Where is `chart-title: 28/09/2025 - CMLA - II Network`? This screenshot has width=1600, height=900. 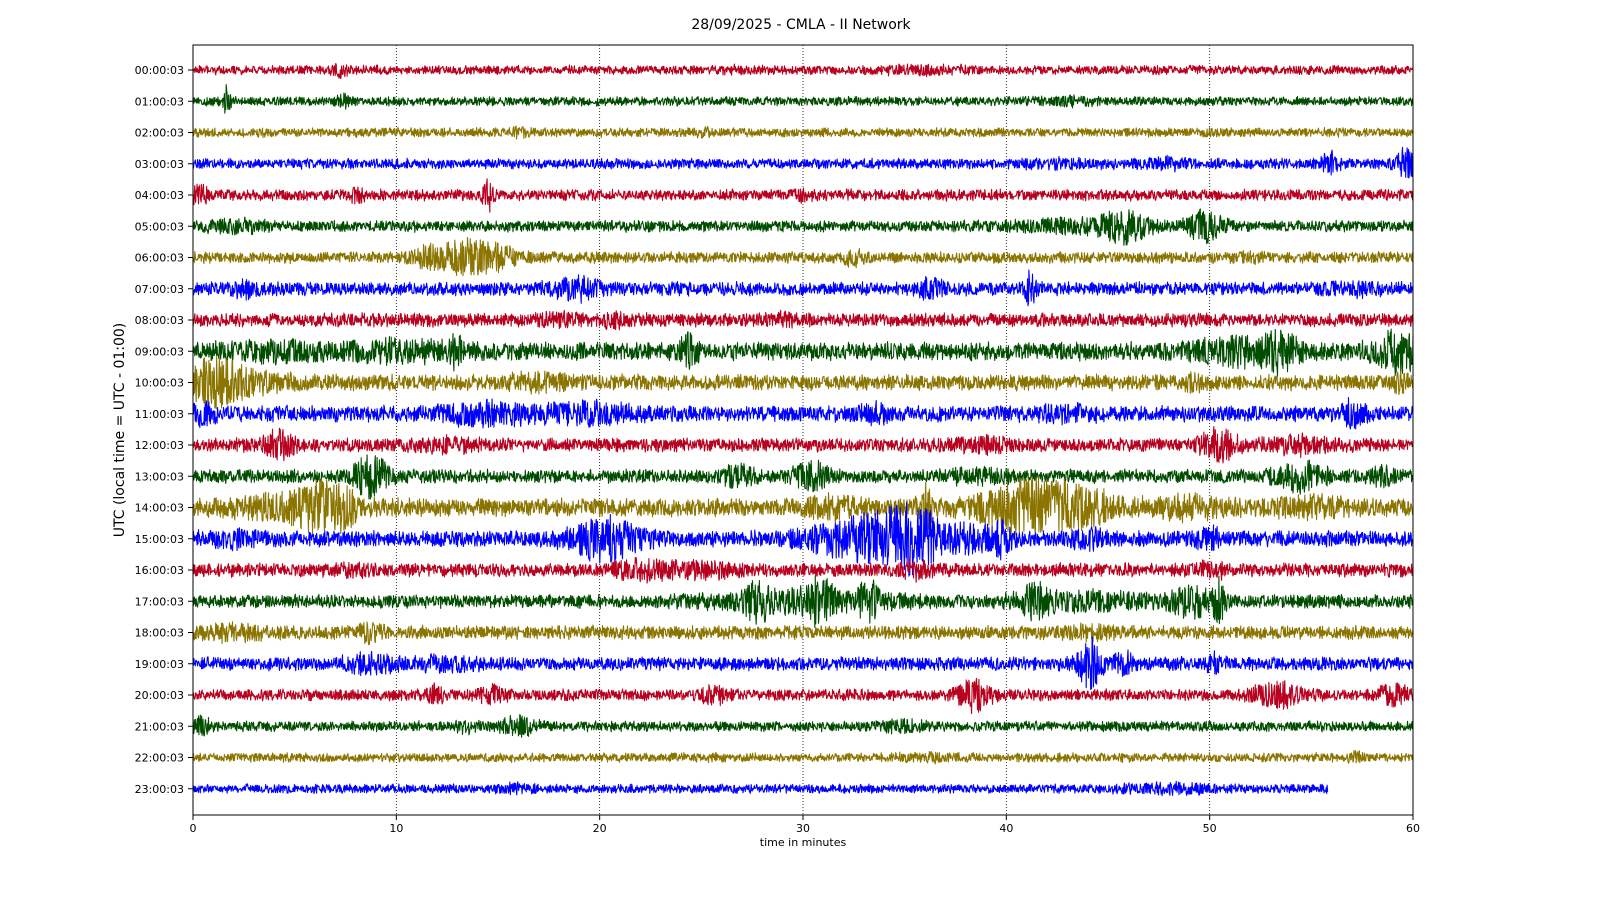 chart-title: 28/09/2025 - CMLA - II Network is located at coordinates (801, 25).